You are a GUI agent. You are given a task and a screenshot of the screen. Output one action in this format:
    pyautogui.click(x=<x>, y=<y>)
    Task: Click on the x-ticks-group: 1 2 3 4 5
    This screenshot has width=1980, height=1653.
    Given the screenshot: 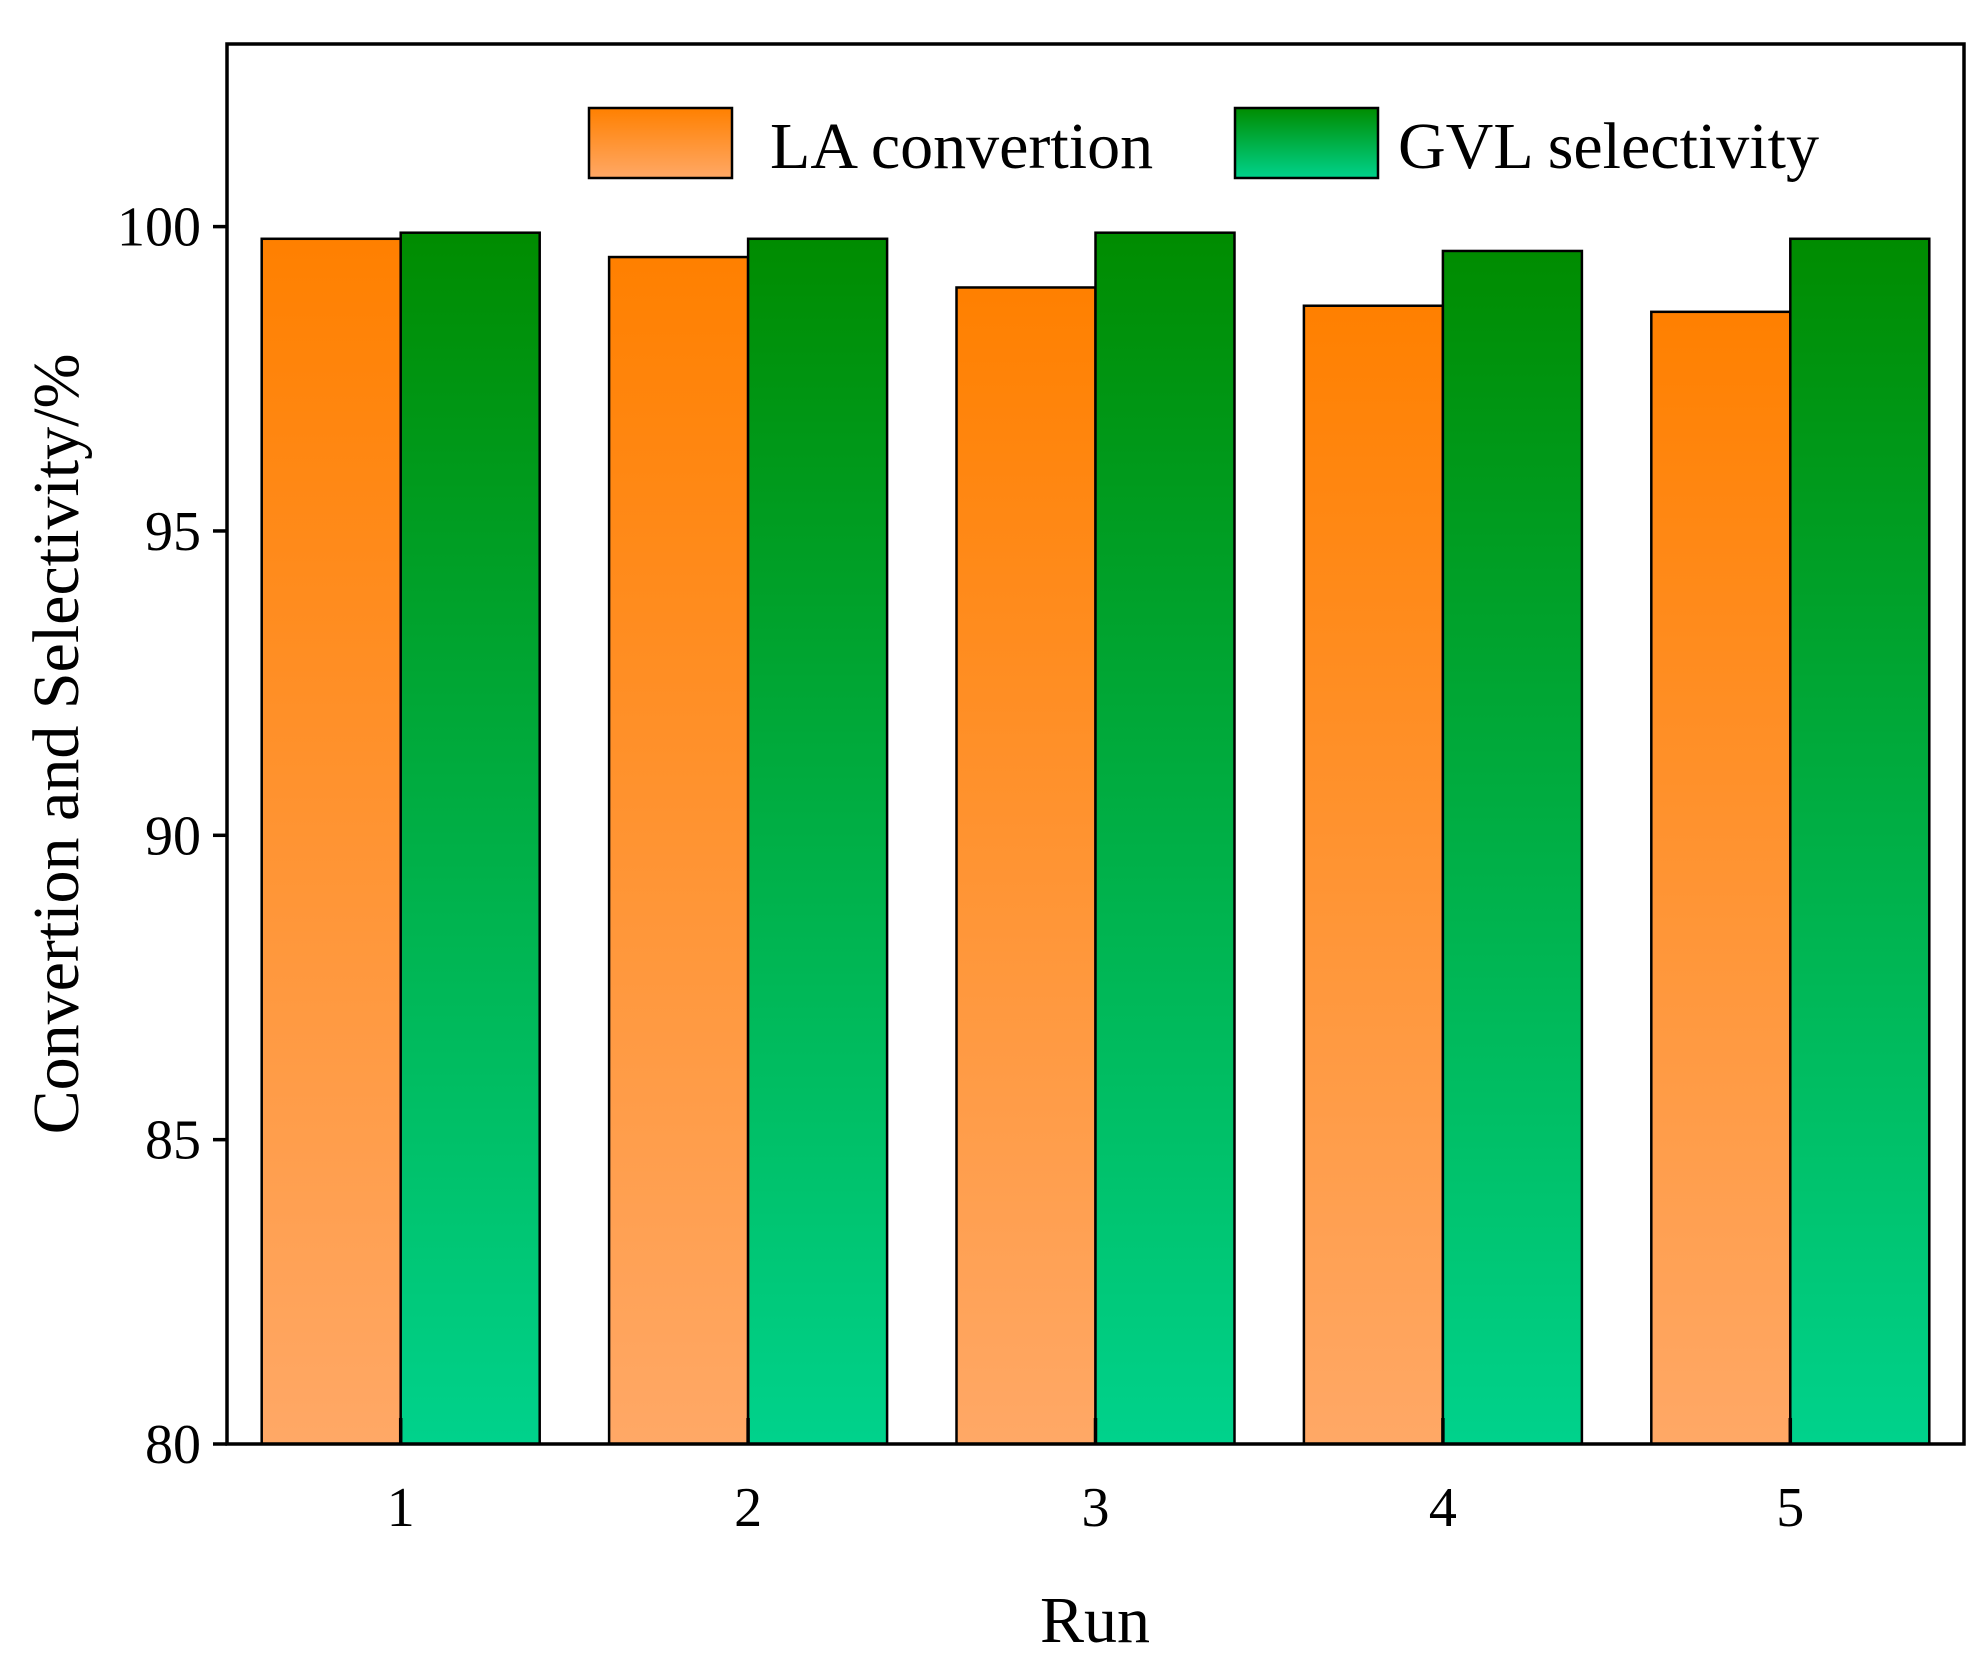 What is the action you would take?
    pyautogui.click(x=1095, y=1478)
    